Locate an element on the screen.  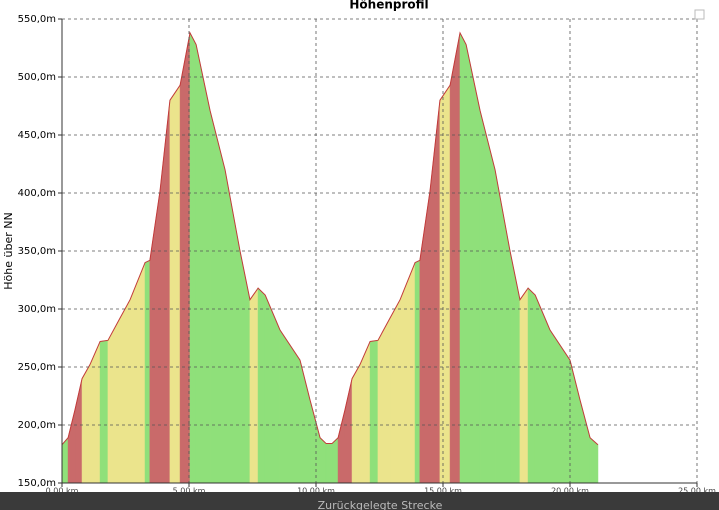
y-axis-title: Höhe über NN is located at coordinates (8, 250).